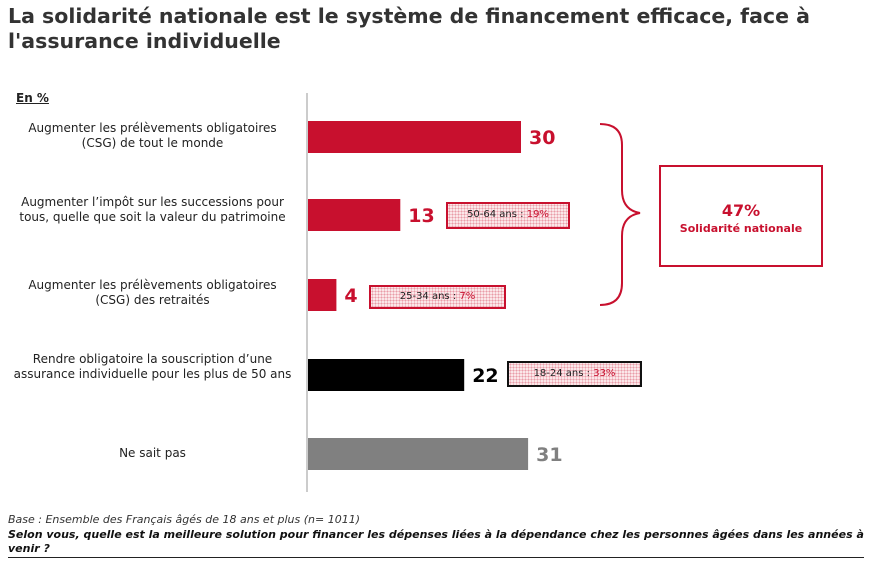 The width and height of the screenshot is (876, 568). What do you see at coordinates (152, 453) in the screenshot?
I see `category-label: Ne sait pas` at bounding box center [152, 453].